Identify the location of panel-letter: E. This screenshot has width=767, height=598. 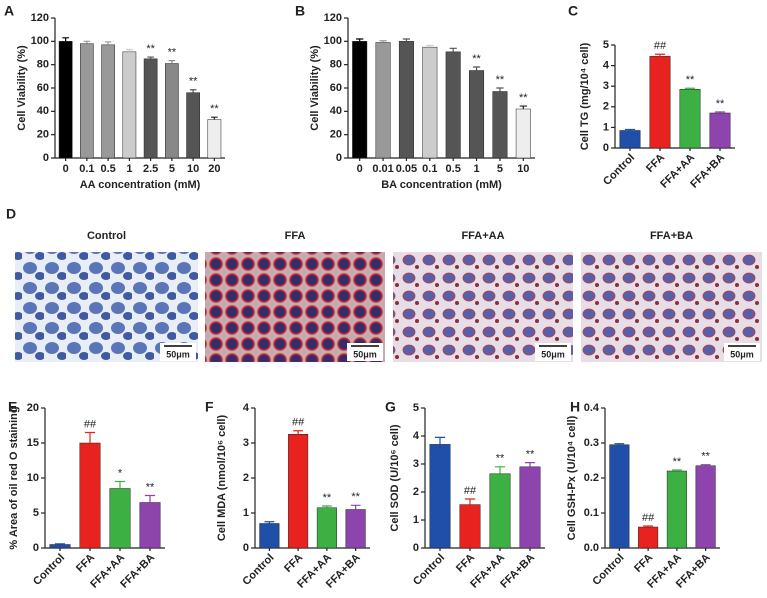
(12, 407).